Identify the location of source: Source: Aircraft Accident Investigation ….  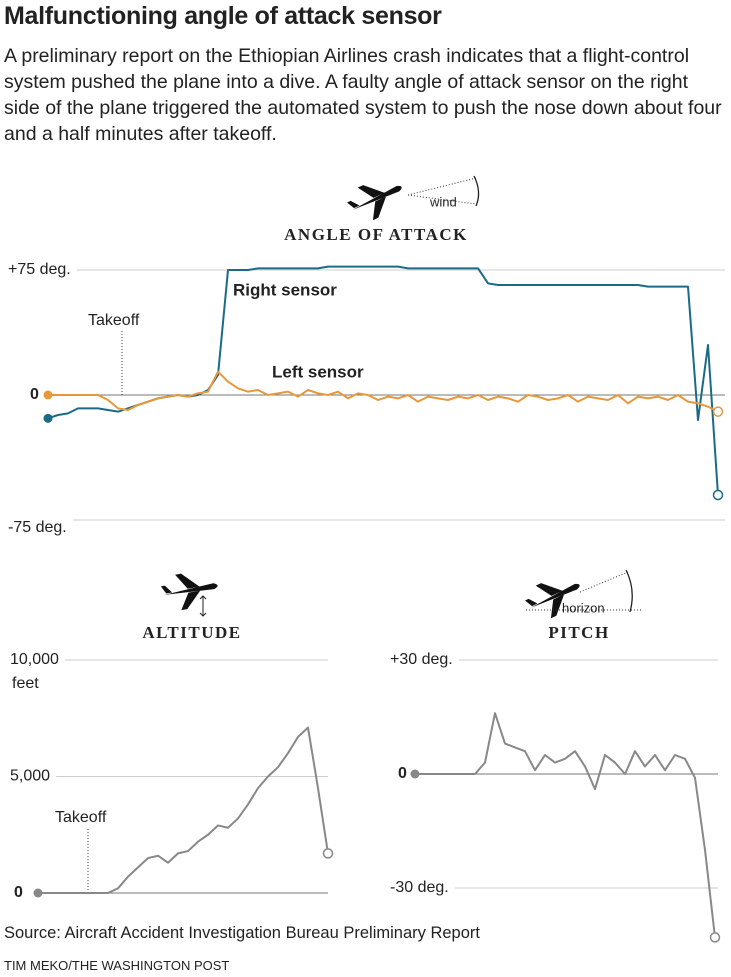
(242, 933).